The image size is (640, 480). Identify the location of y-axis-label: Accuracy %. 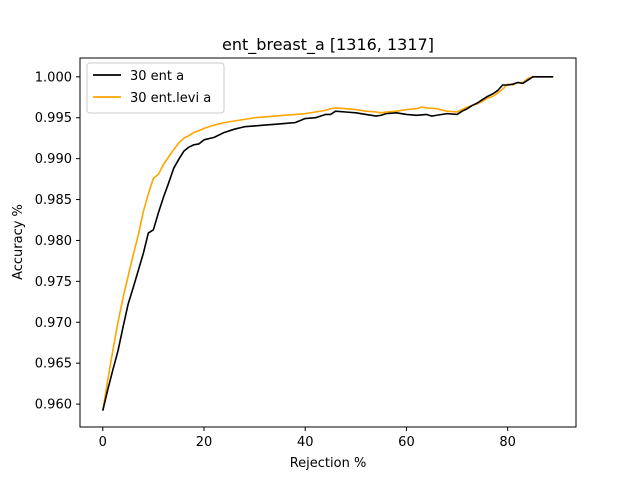
(18, 242).